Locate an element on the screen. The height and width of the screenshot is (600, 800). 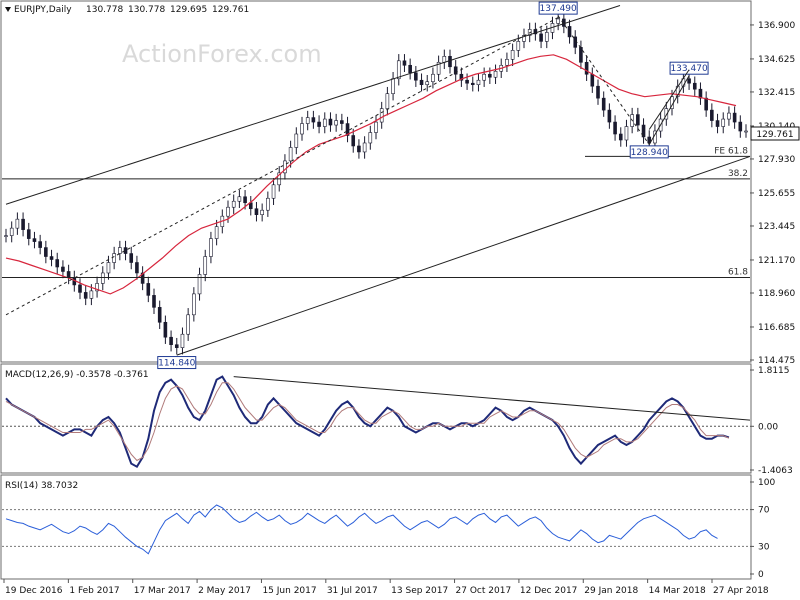
macd-y-tick-label: -1.4063 is located at coordinates (775, 471).